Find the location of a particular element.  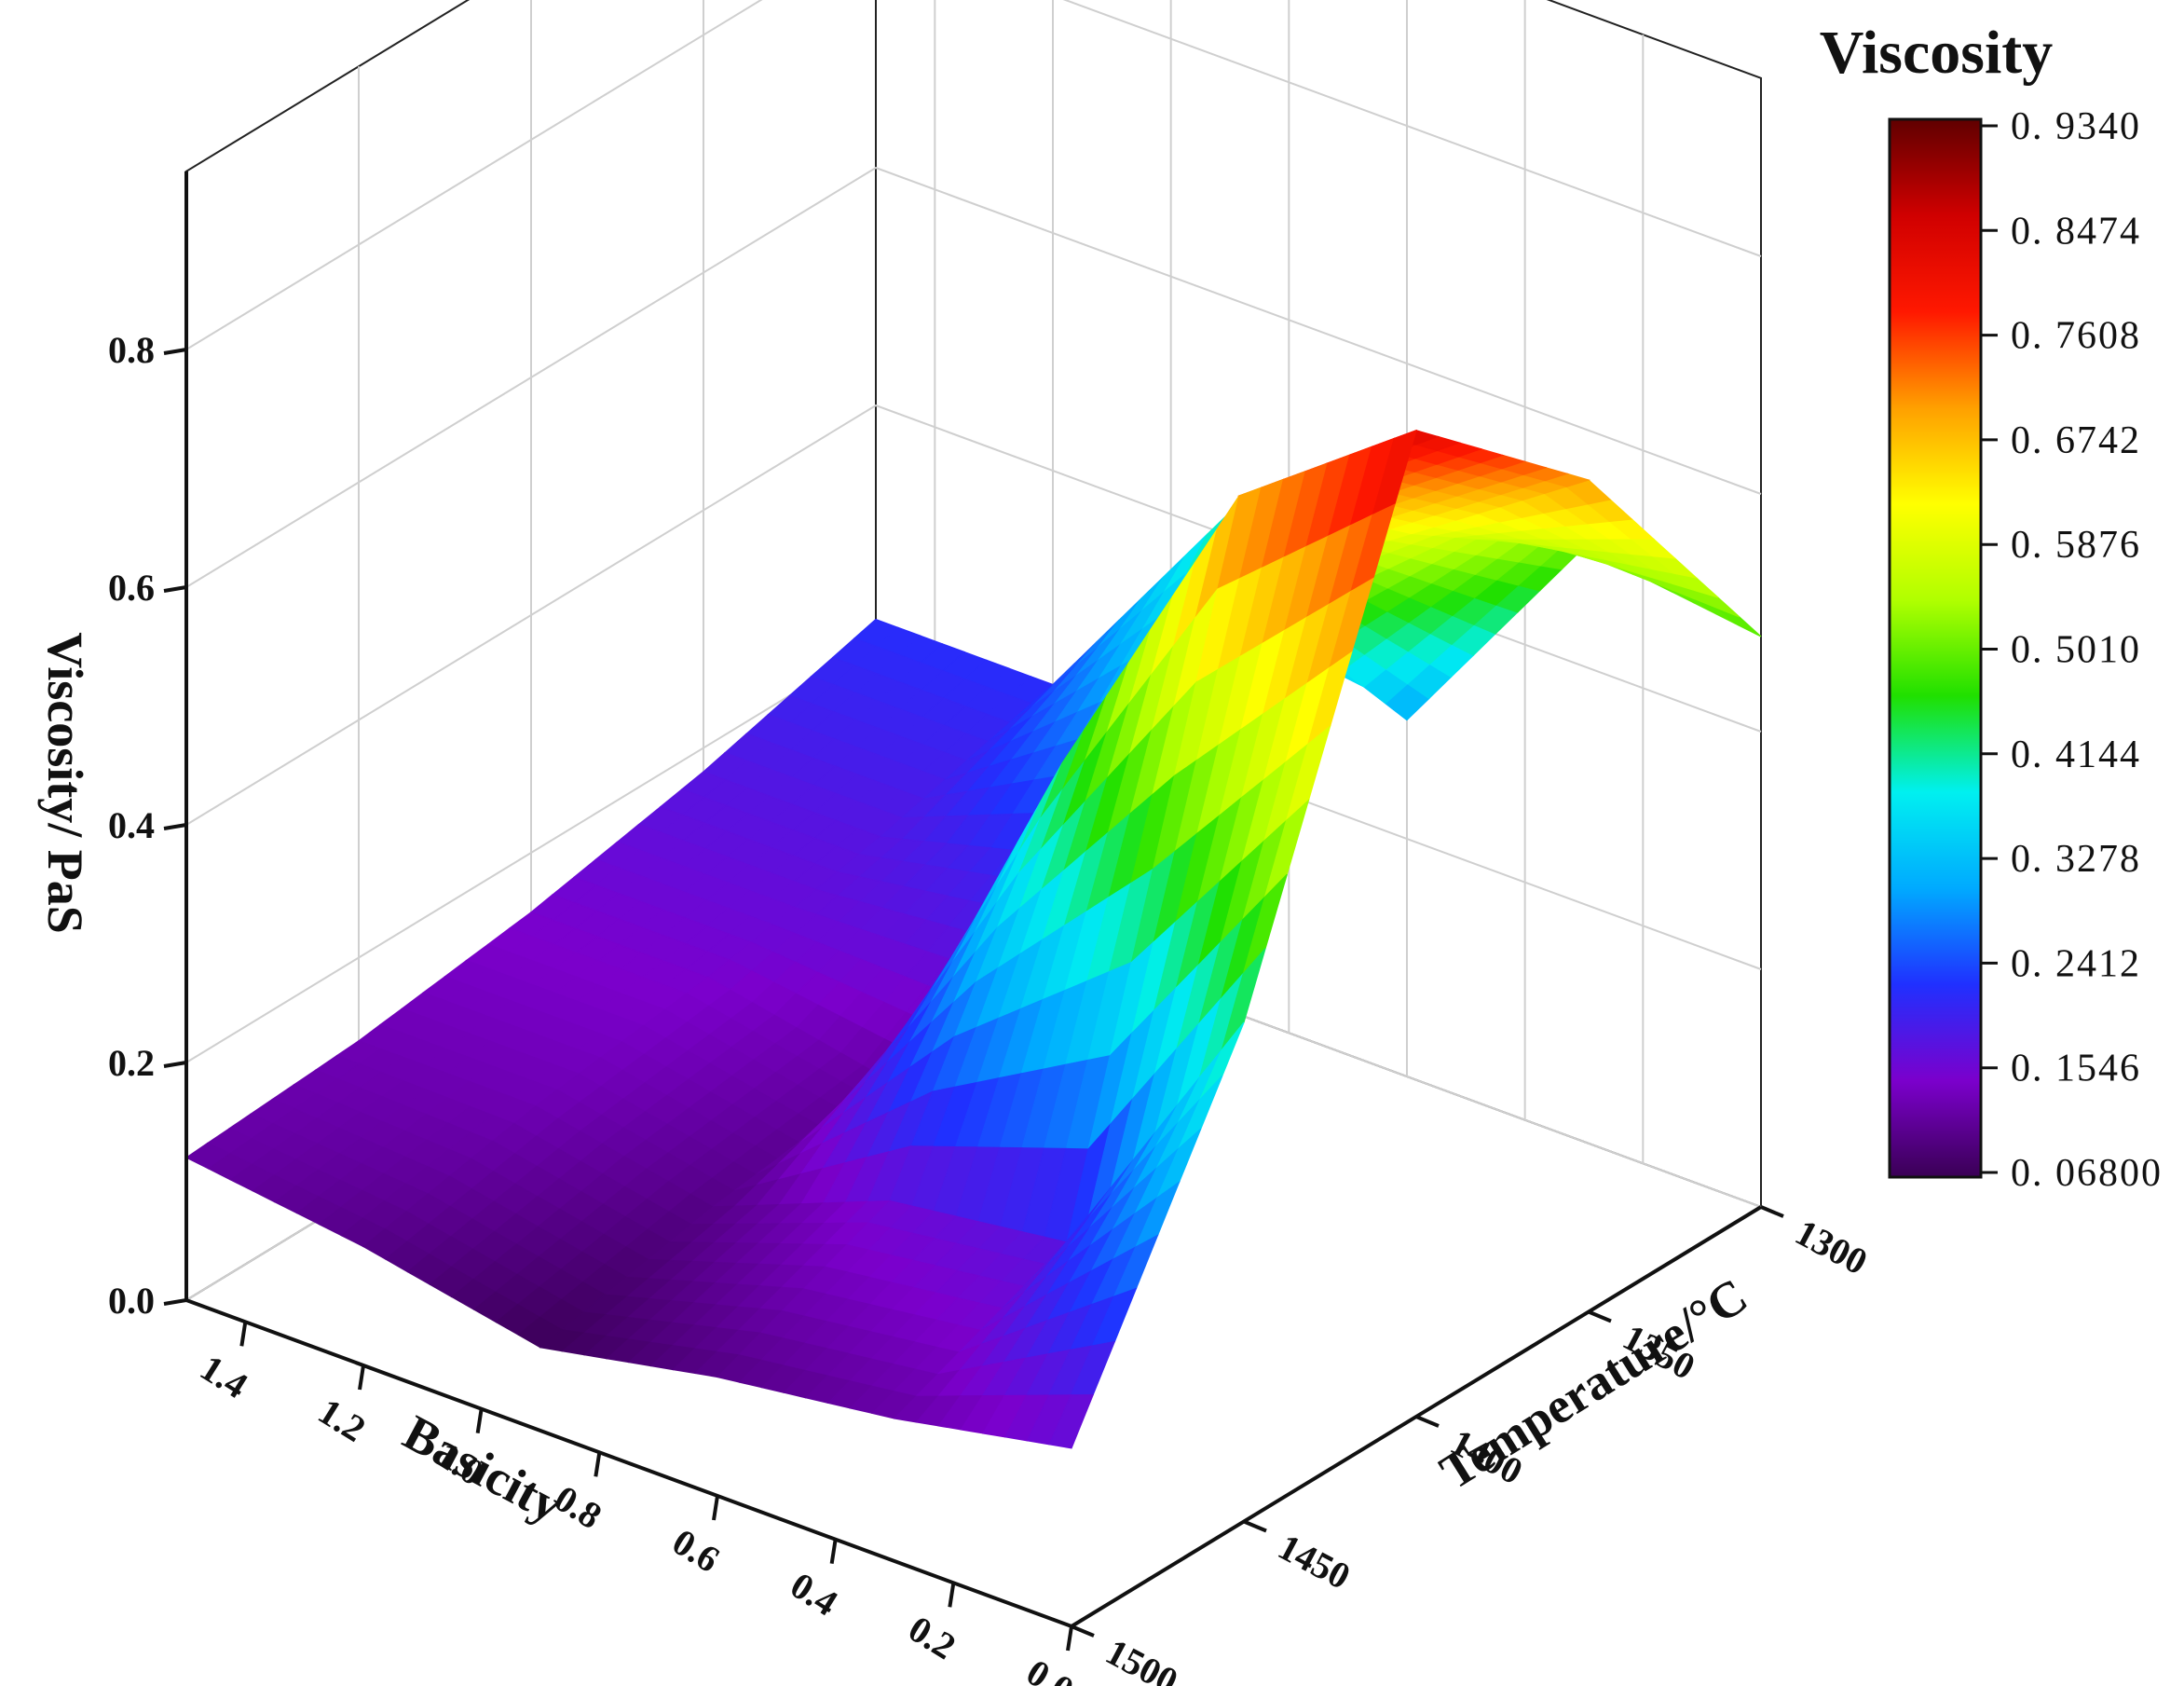

colorbar-tick-label: 0. 5010 is located at coordinates (2076, 650).